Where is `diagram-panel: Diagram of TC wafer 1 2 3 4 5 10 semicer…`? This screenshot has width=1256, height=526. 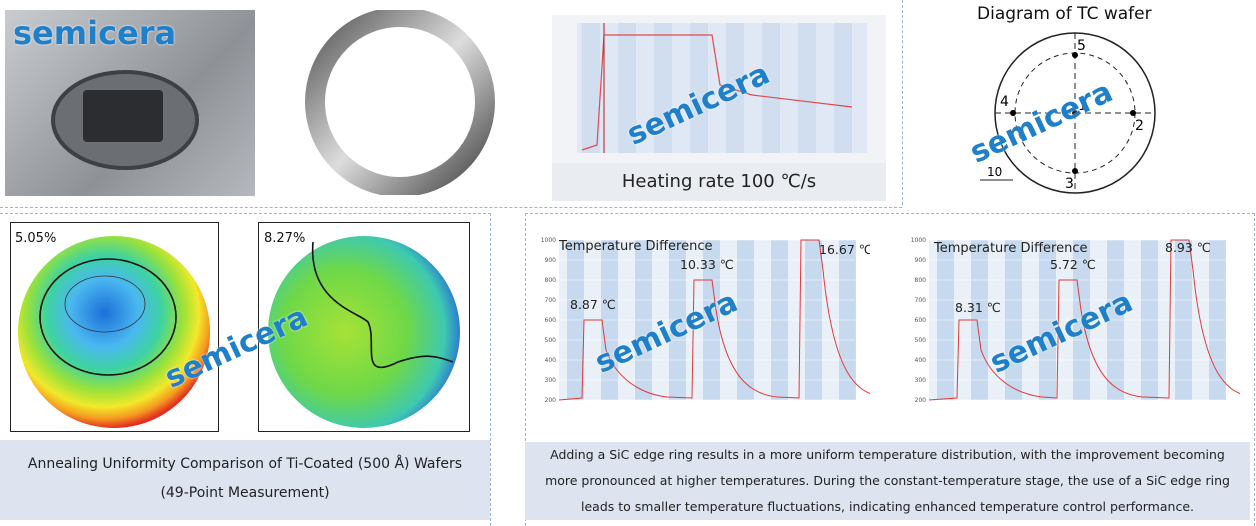 diagram-panel: Diagram of TC wafer 1 2 3 4 5 10 semicer… is located at coordinates (1070, 102).